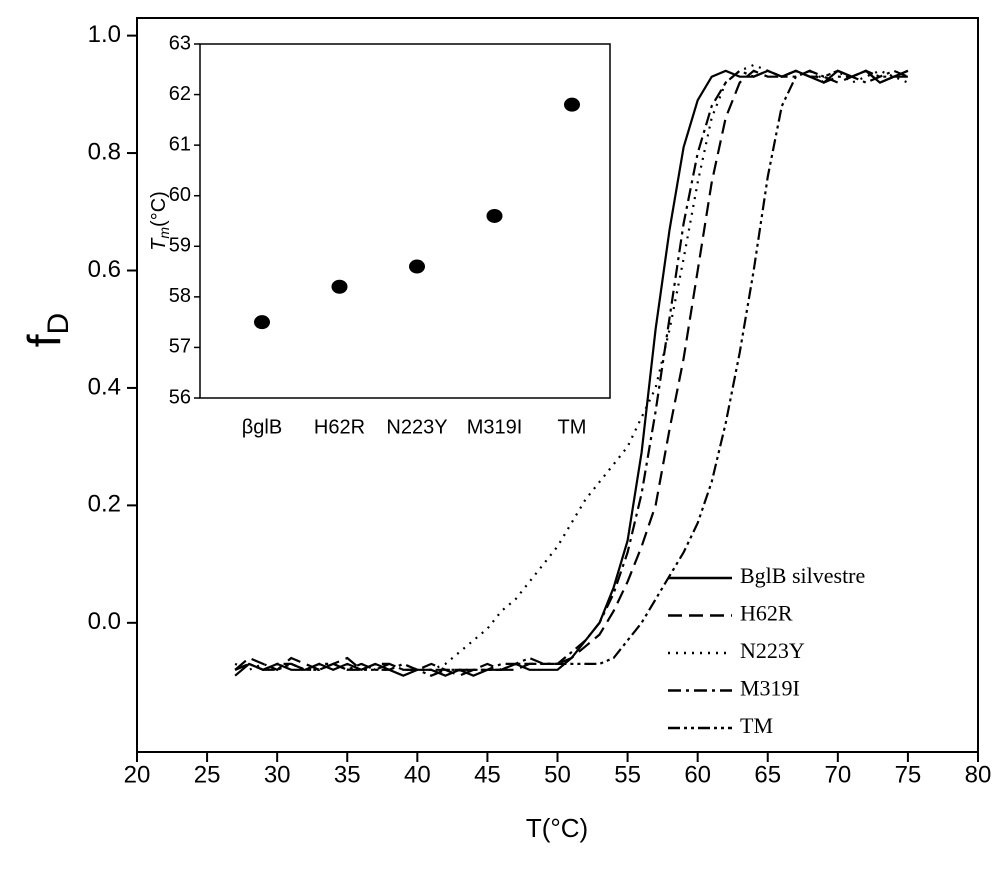 Image resolution: width=999 pixels, height=869 pixels. Describe the element at coordinates (417, 774) in the screenshot. I see `x-tick-label: 40` at that location.